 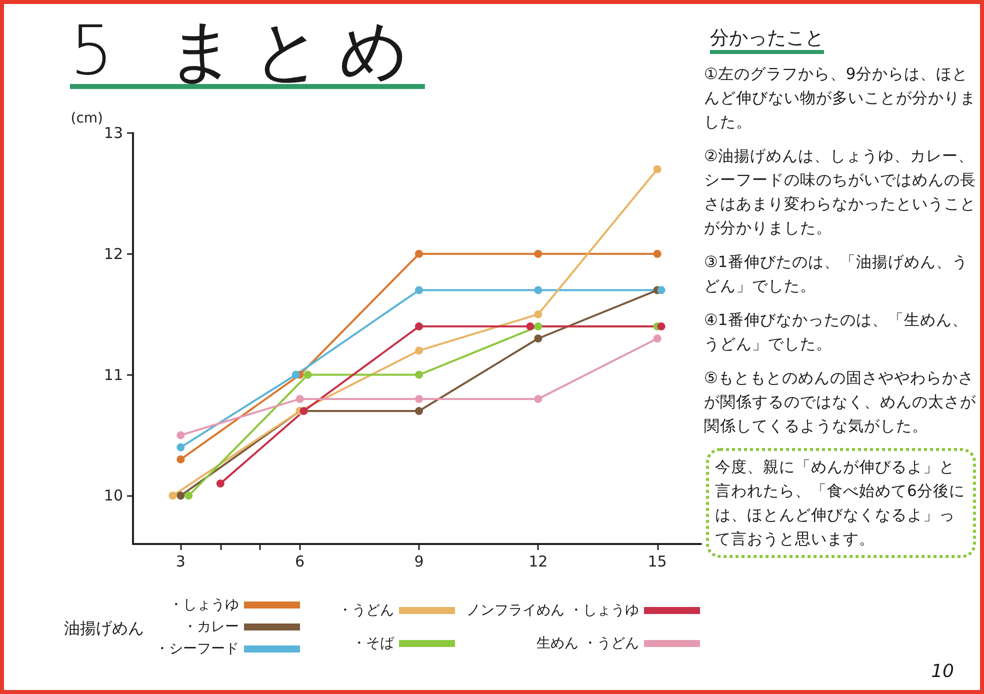 What do you see at coordinates (538, 561) in the screenshot?
I see `x-tick-label: 12` at bounding box center [538, 561].